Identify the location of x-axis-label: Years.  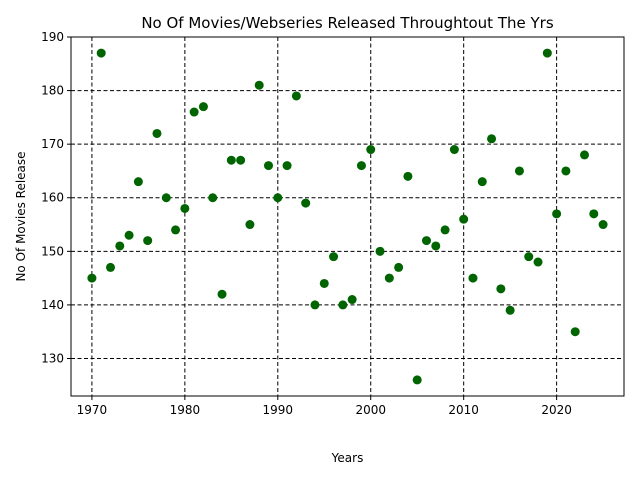
(347, 458).